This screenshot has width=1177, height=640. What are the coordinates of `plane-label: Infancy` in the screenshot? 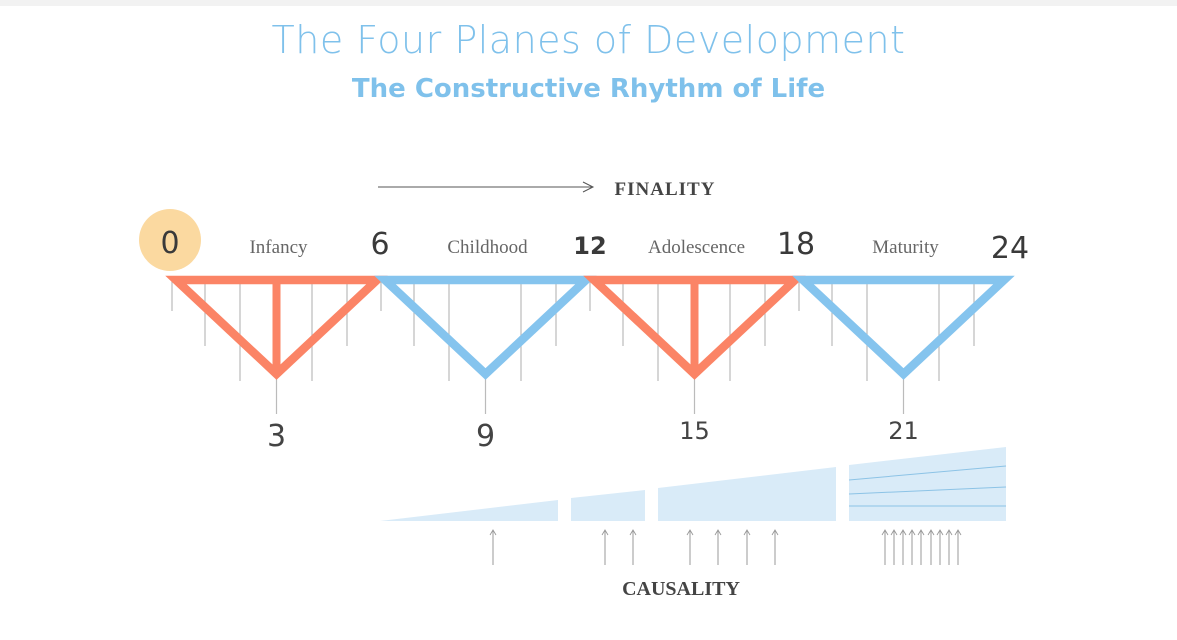 It's located at (278, 247).